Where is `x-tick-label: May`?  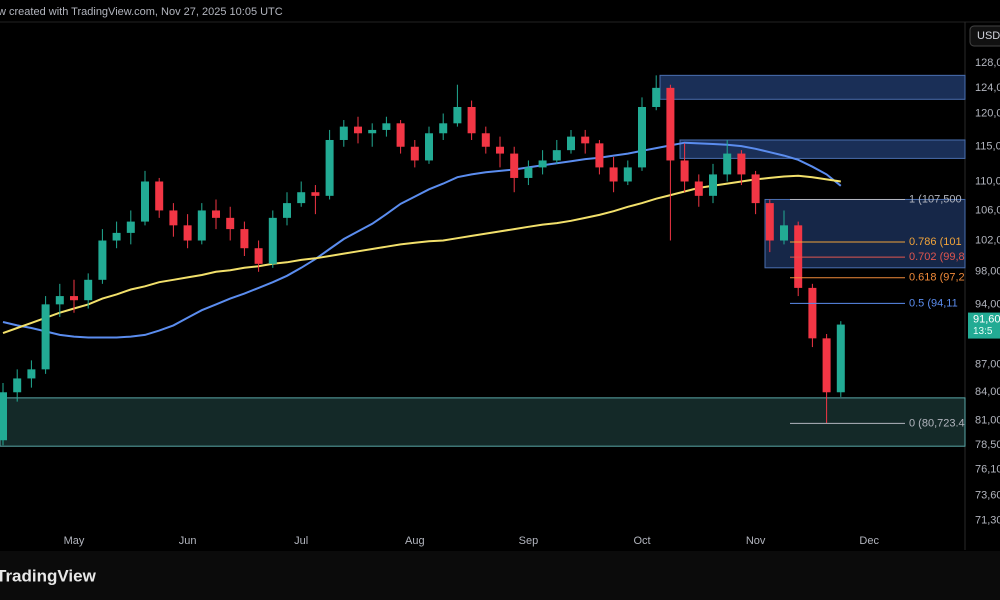 x-tick-label: May is located at coordinates (74, 541).